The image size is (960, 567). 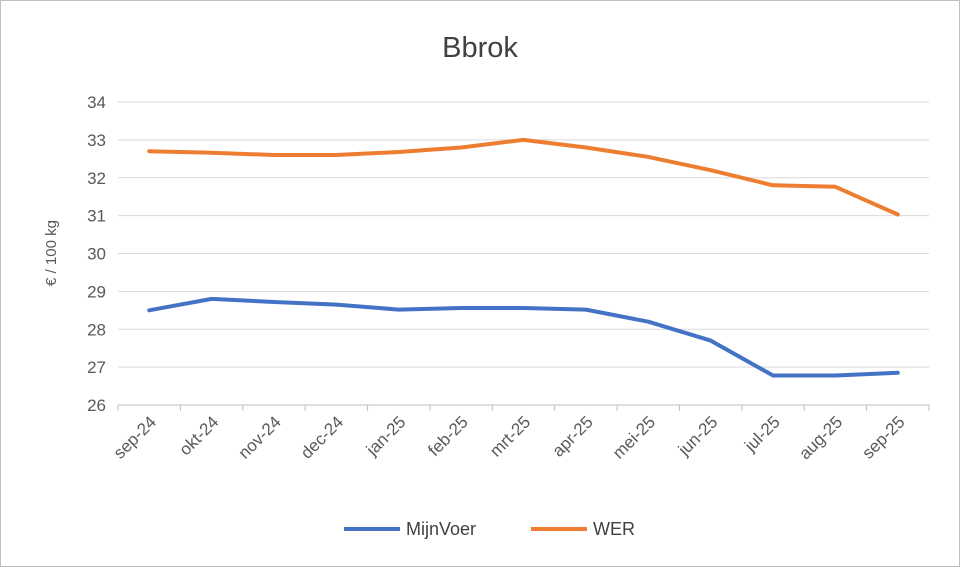 What do you see at coordinates (480, 48) in the screenshot?
I see `chart-title: Bbrok` at bounding box center [480, 48].